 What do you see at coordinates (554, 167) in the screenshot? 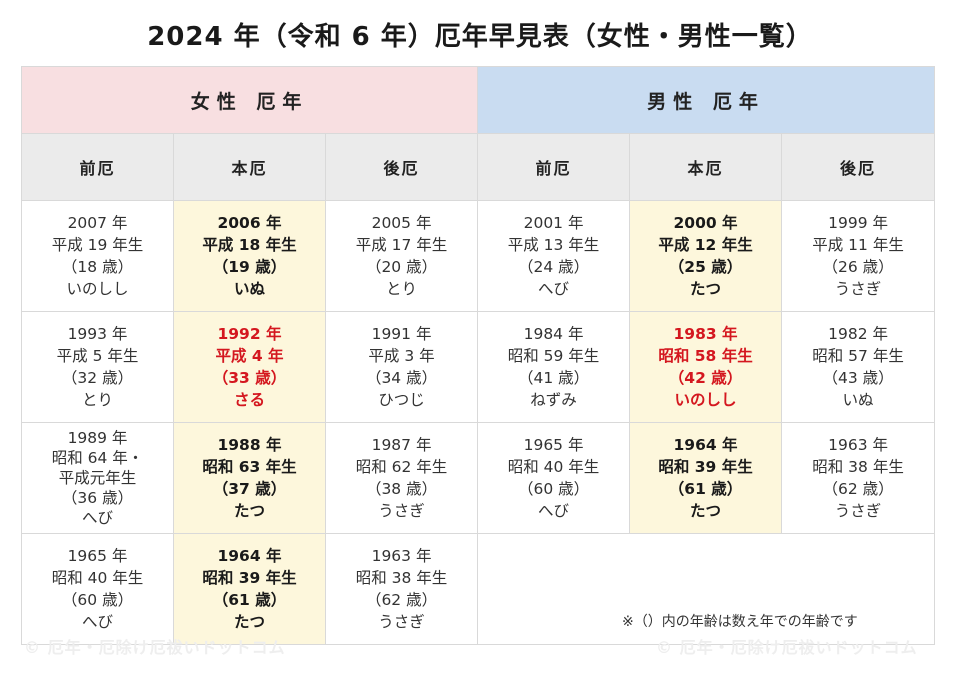
I see `male-maeyaku-header: 前厄` at bounding box center [554, 167].